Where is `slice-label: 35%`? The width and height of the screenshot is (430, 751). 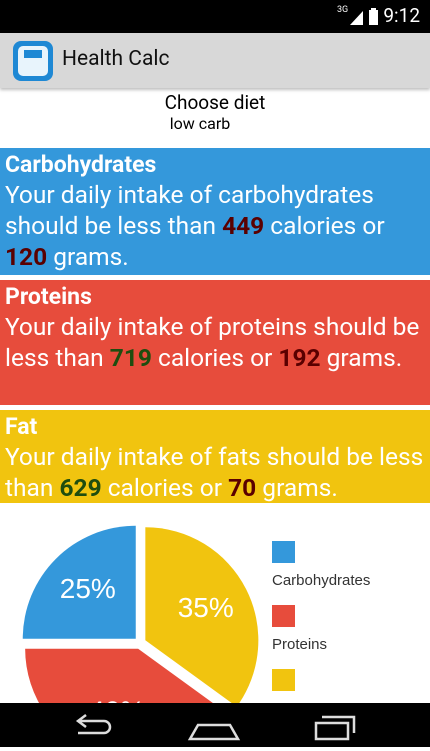 slice-label: 35% is located at coordinates (206, 607).